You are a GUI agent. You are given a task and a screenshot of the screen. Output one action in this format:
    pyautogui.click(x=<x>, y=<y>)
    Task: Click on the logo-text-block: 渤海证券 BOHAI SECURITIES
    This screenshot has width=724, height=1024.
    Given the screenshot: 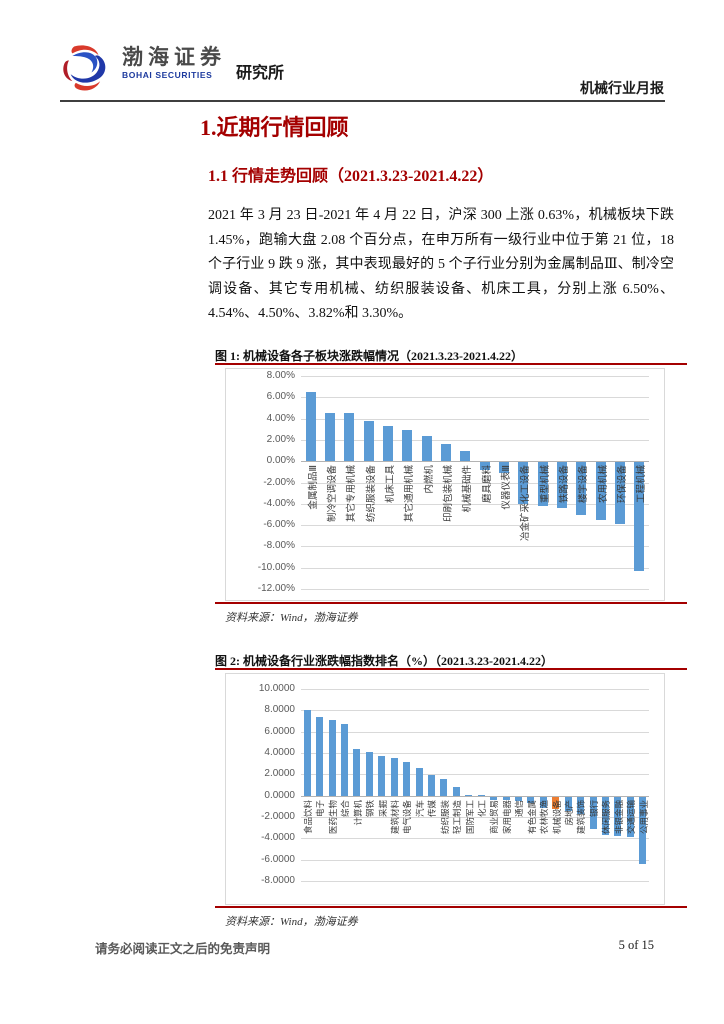 What is the action you would take?
    pyautogui.click(x=174, y=62)
    